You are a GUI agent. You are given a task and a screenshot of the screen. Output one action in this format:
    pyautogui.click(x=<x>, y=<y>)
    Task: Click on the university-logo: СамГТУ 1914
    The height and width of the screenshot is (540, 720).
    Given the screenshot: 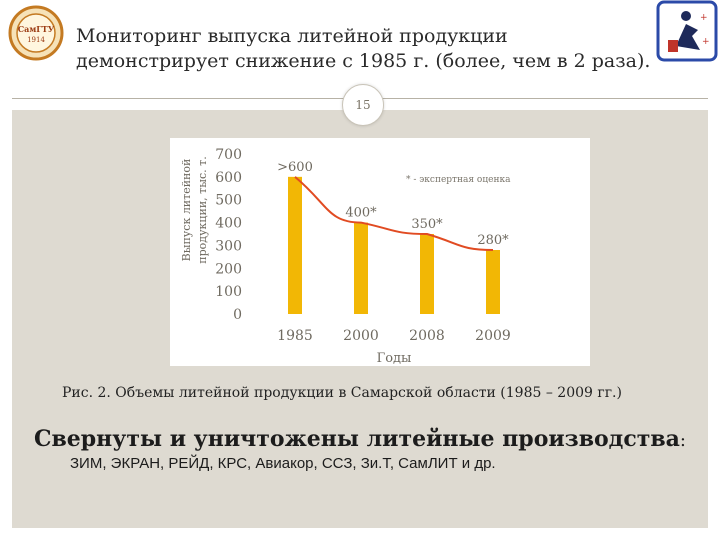 What is the action you would take?
    pyautogui.click(x=36, y=33)
    